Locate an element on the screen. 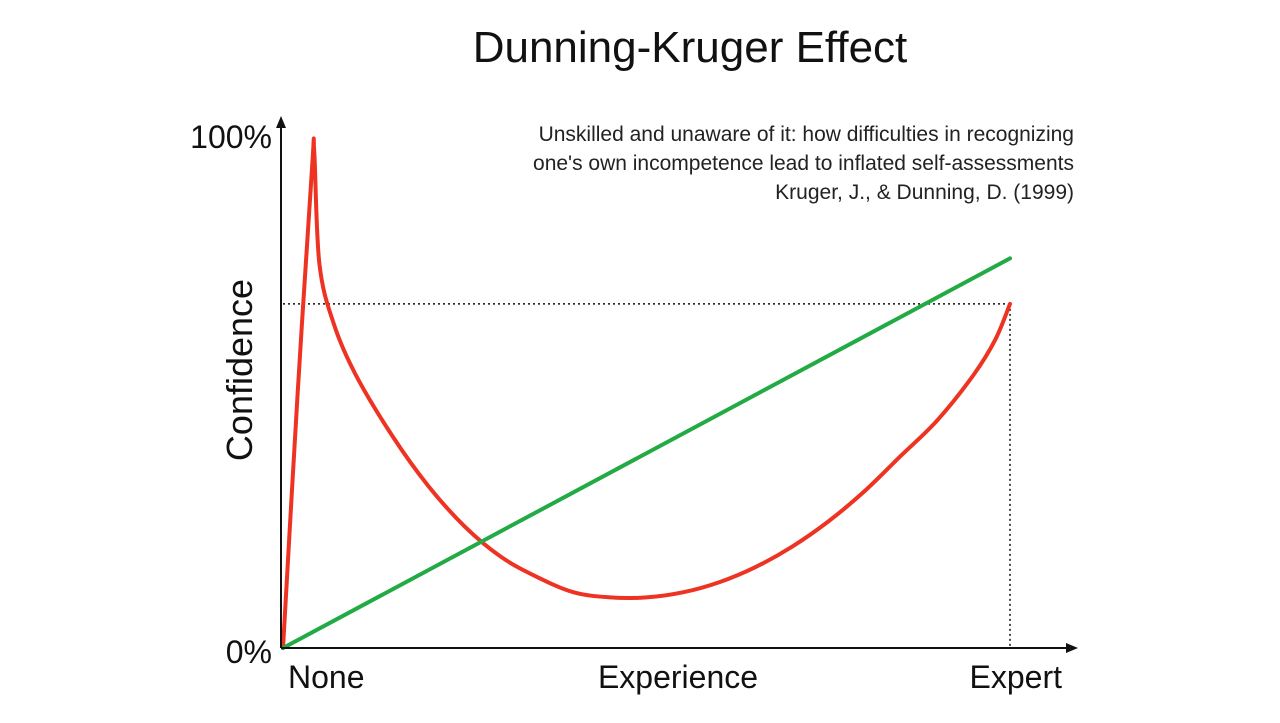  x-axis-label: Experience is located at coordinates (678, 677).